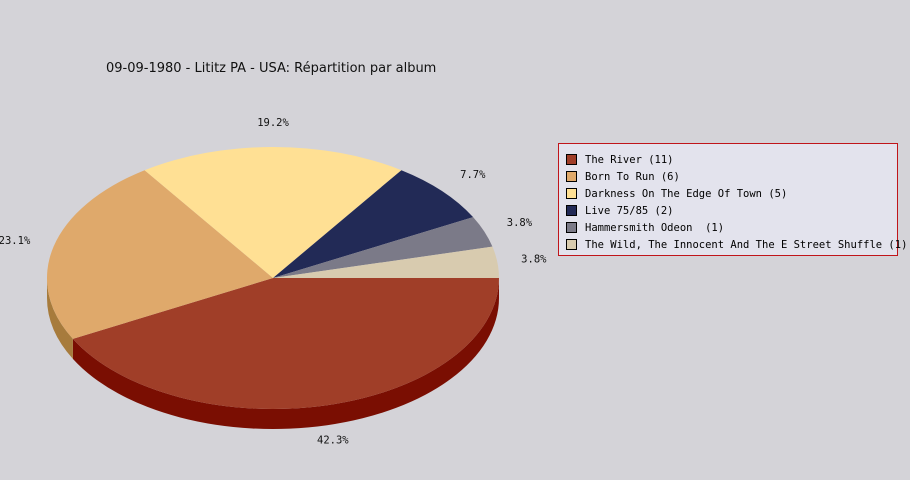 This screenshot has height=480, width=910. I want to click on pie-percent-label-1: 23.1%, so click(15, 241).